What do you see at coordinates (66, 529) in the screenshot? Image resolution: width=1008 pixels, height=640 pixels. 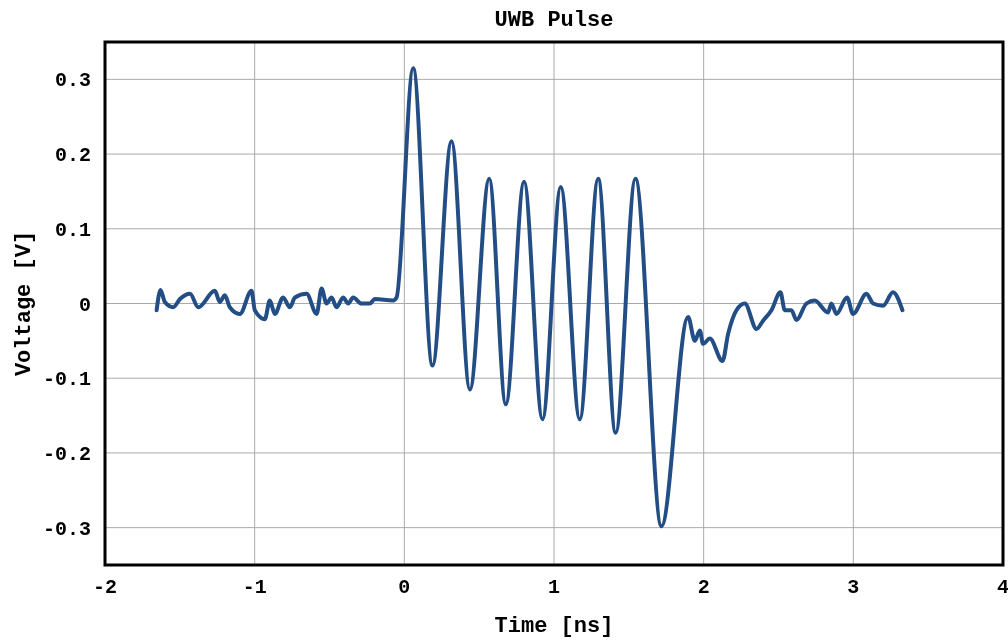 I see `y-tick-label: -0.3` at bounding box center [66, 529].